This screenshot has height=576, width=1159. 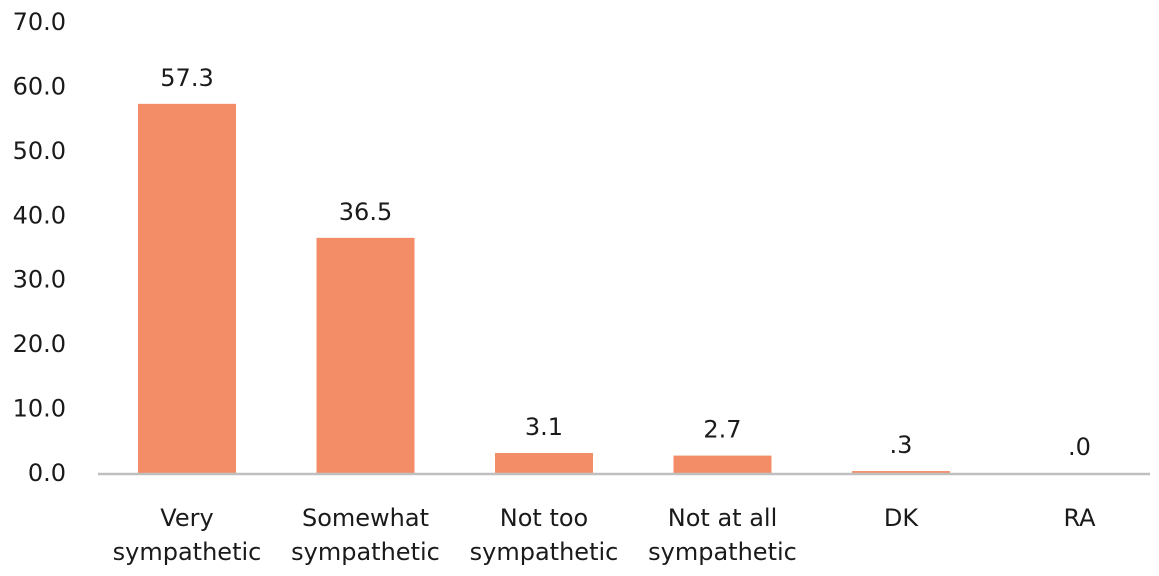 What do you see at coordinates (39, 247) in the screenshot?
I see `y-axis-tick-labels: 0.0 10.0 20.0 30.0 40.0 50.0 60.0 70.0` at bounding box center [39, 247].